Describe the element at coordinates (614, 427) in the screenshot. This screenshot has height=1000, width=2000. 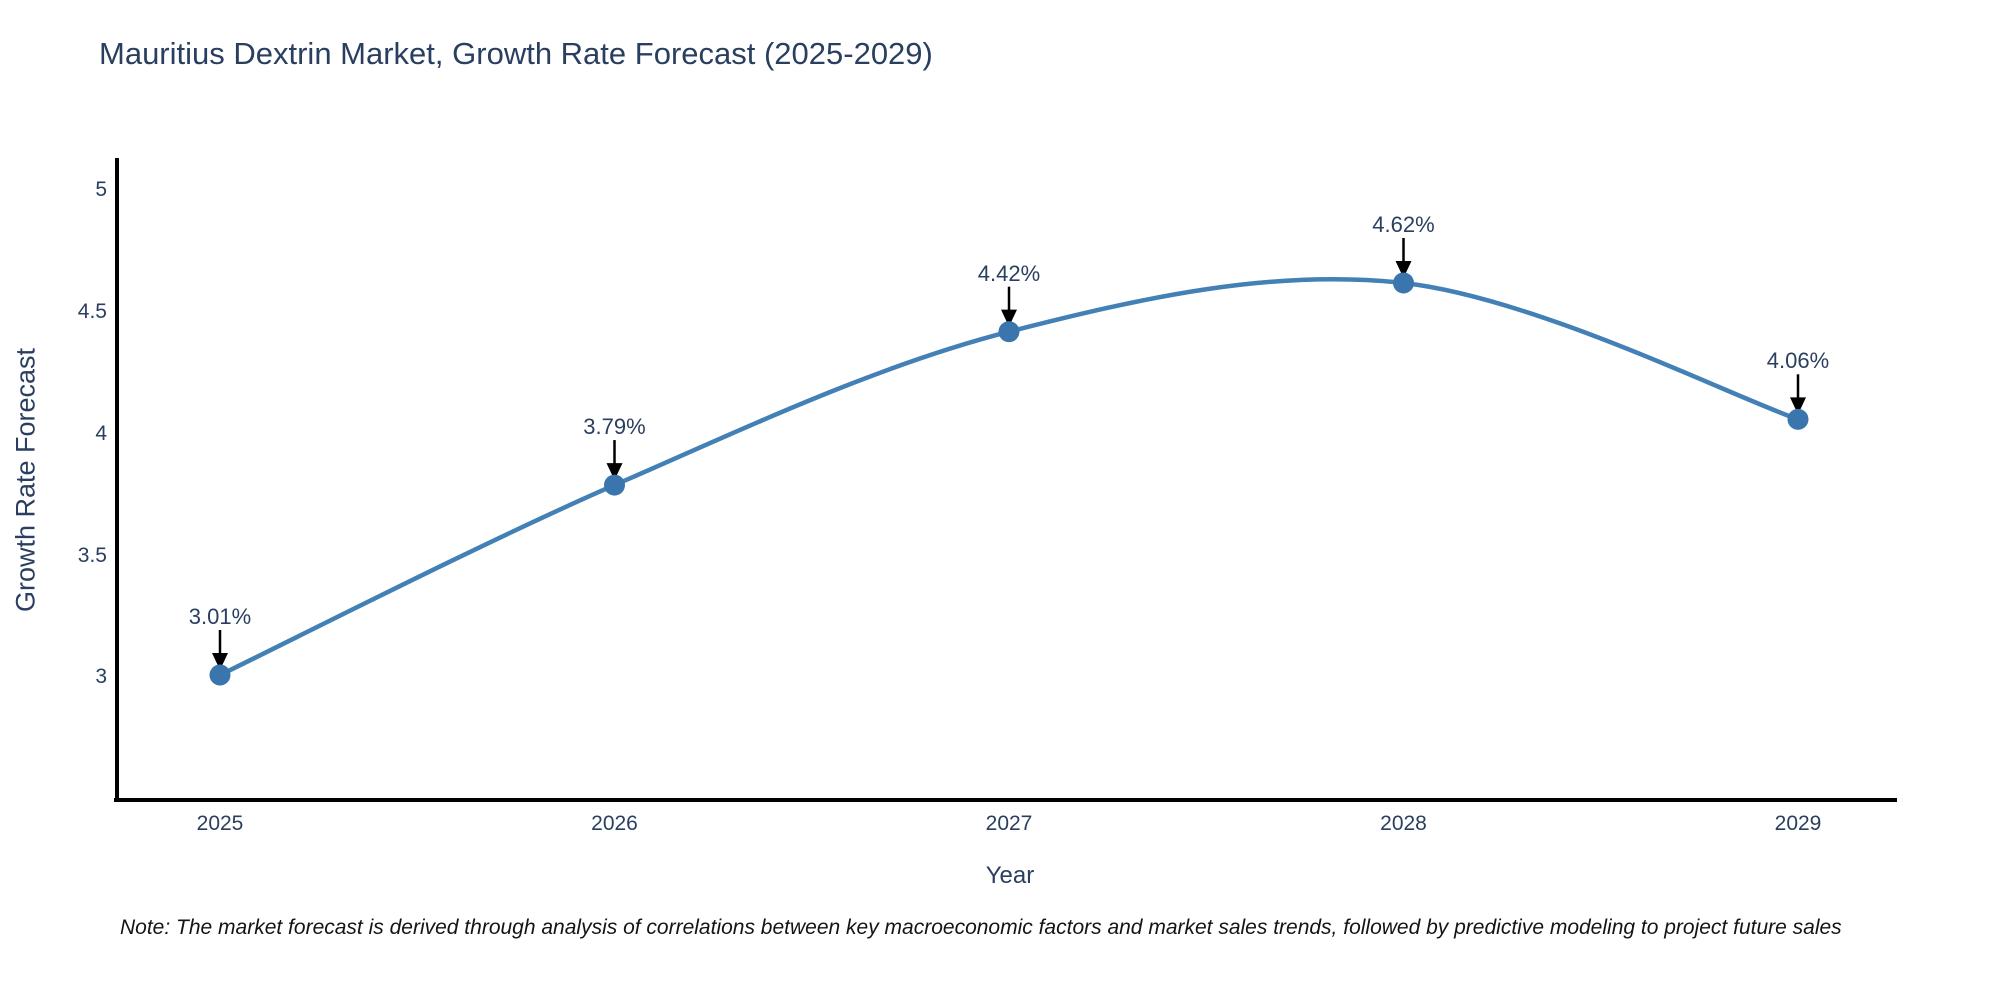
I see `point-value-label: 3.79%` at that location.